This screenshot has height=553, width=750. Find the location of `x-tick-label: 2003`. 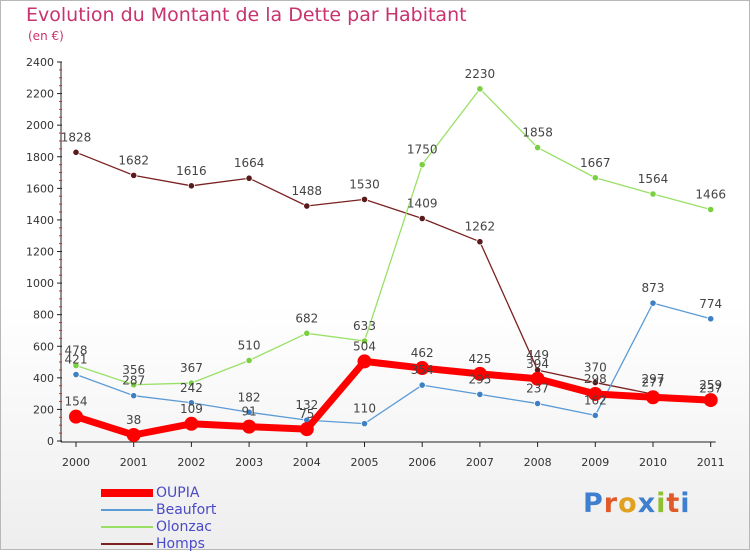

x-tick-label: 2003 is located at coordinates (249, 462).